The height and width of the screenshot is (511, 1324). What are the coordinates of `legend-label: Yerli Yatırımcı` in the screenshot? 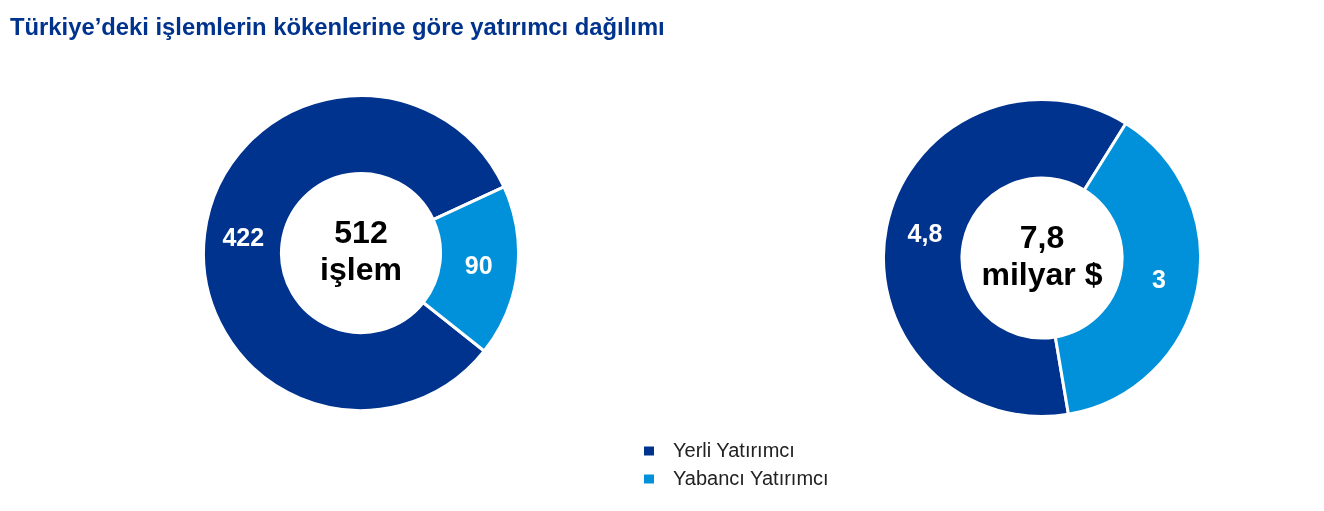 It's located at (734, 449).